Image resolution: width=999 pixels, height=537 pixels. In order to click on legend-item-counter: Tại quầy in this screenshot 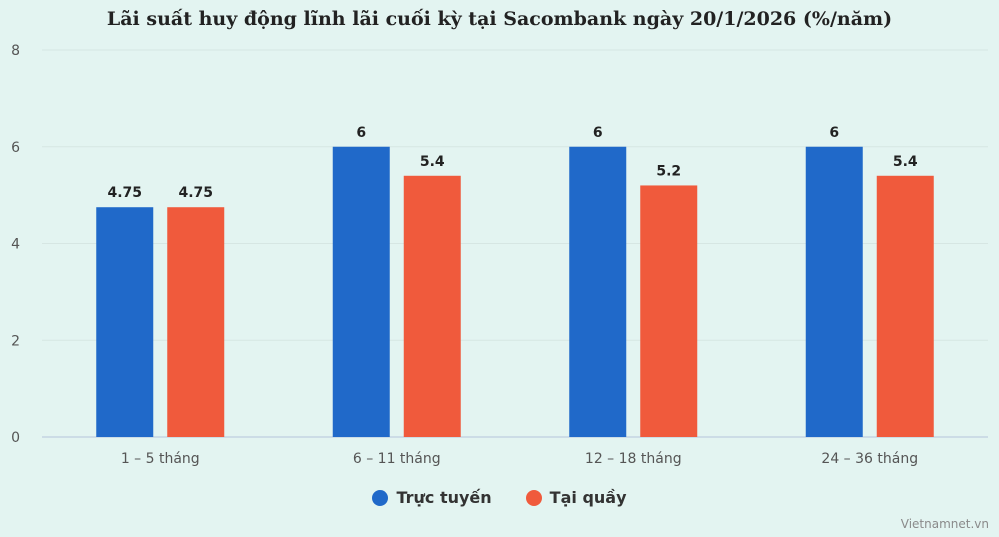, I will do `click(576, 497)`.